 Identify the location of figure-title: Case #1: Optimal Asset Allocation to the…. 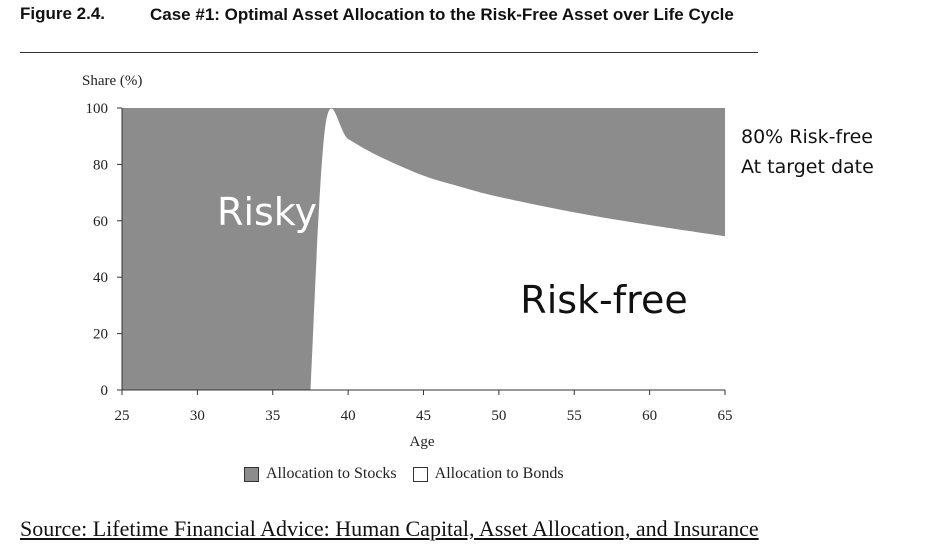
(442, 14).